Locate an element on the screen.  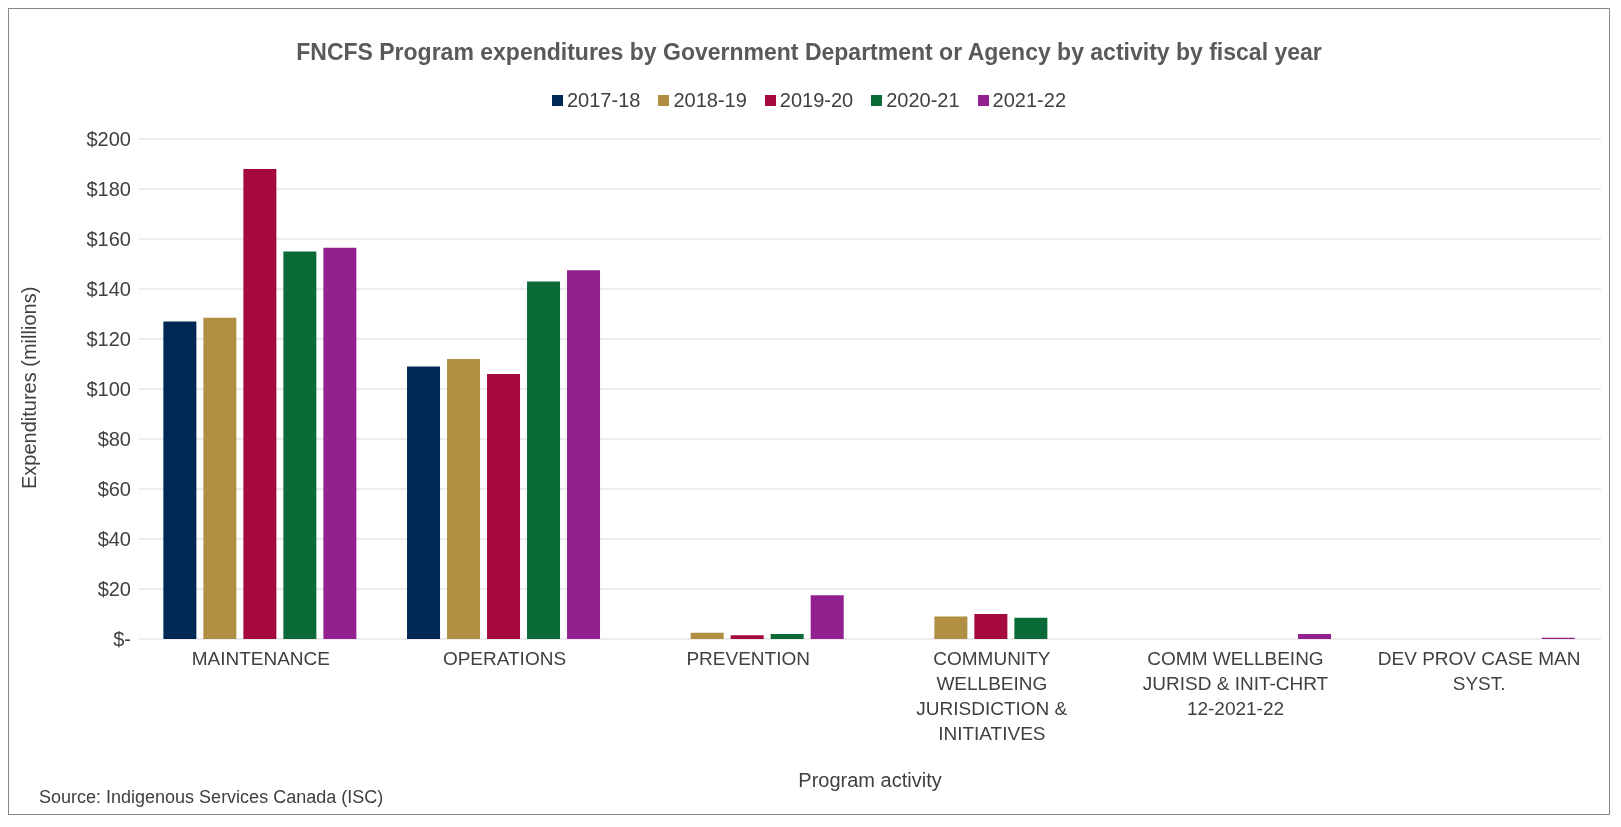
y-tick-label: $180 is located at coordinates (108, 189).